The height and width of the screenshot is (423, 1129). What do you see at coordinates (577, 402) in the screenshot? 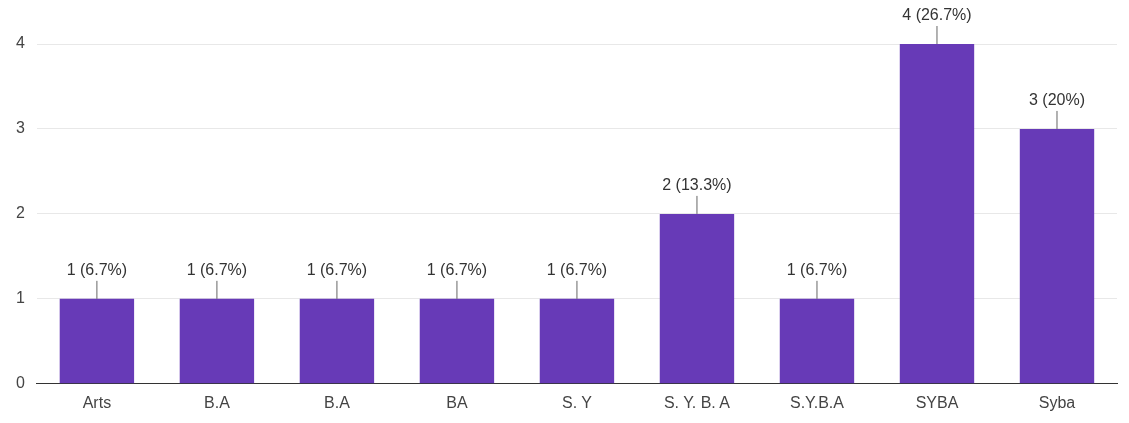
I see `x-tick-label: S. Y` at bounding box center [577, 402].